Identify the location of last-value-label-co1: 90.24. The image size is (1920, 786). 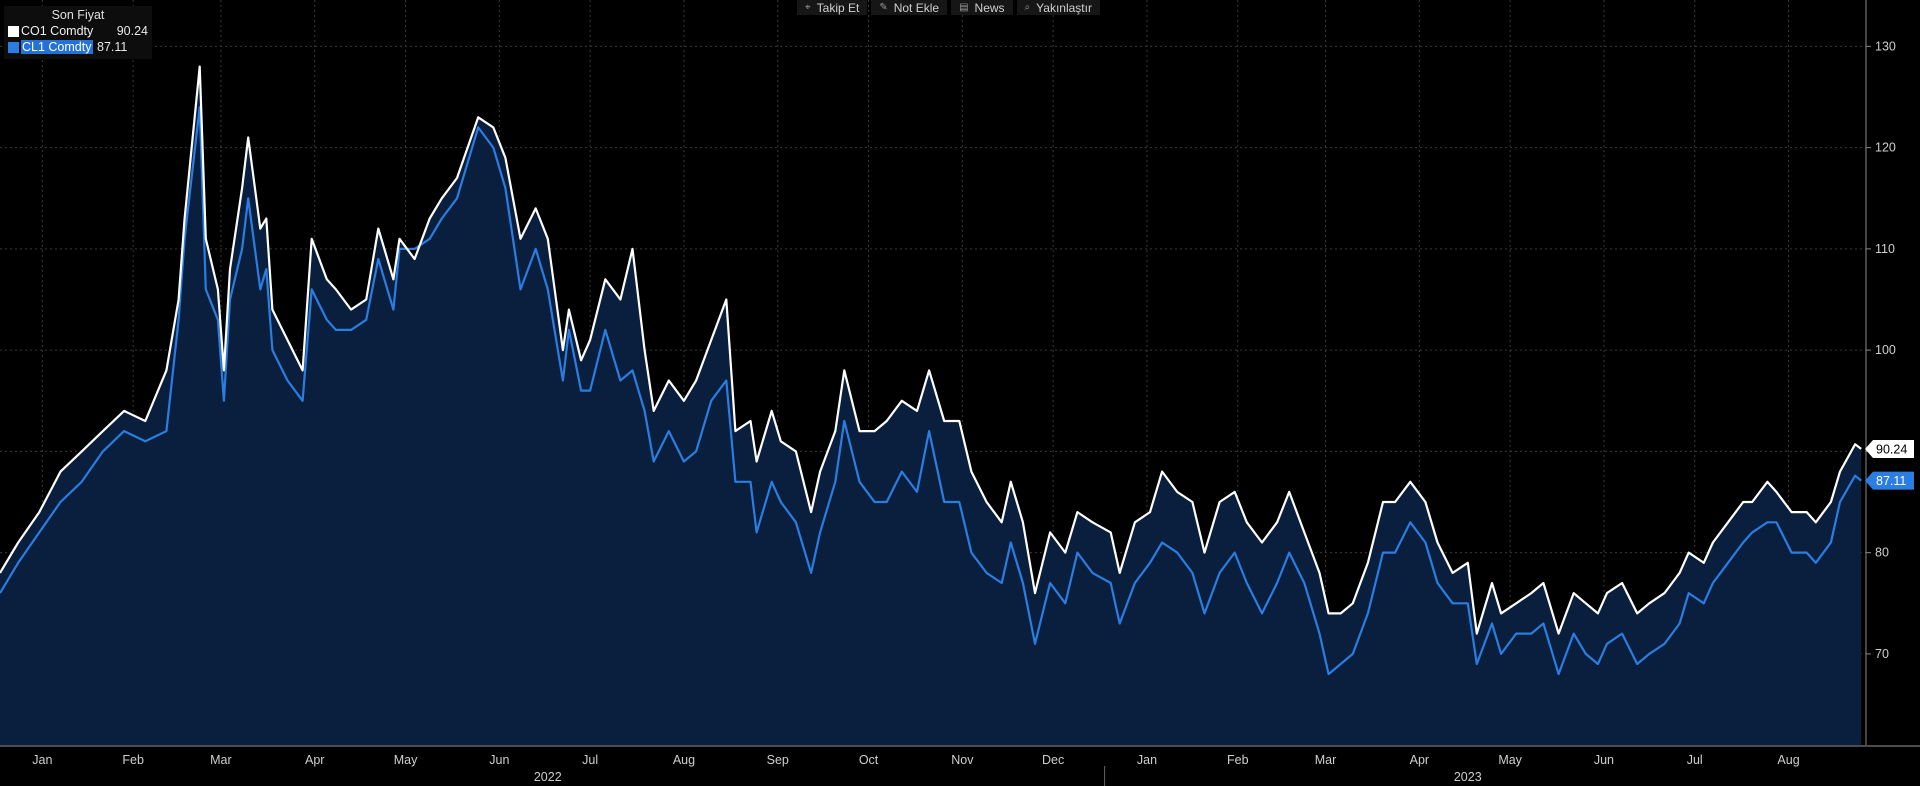
(1891, 449).